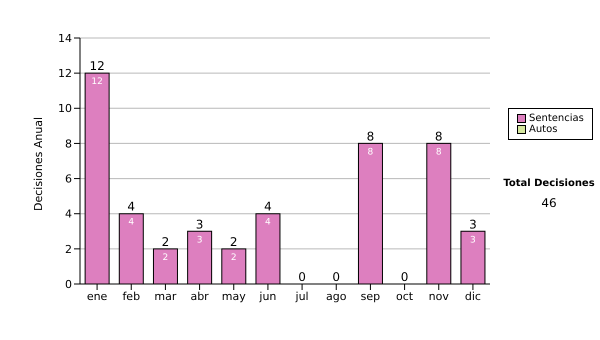  I want to click on data-label: 12, so click(97, 82).